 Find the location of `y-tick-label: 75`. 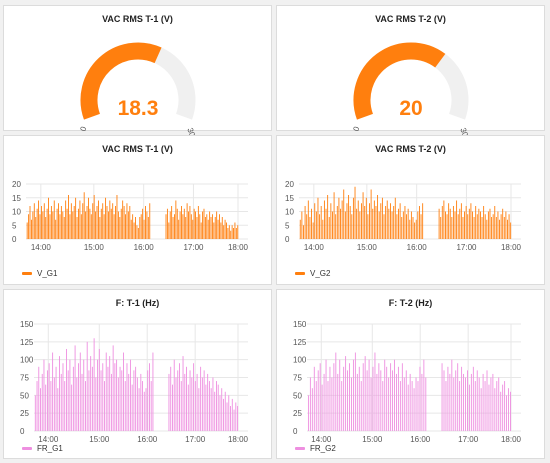

y-tick-label: 75 is located at coordinates (24, 378).